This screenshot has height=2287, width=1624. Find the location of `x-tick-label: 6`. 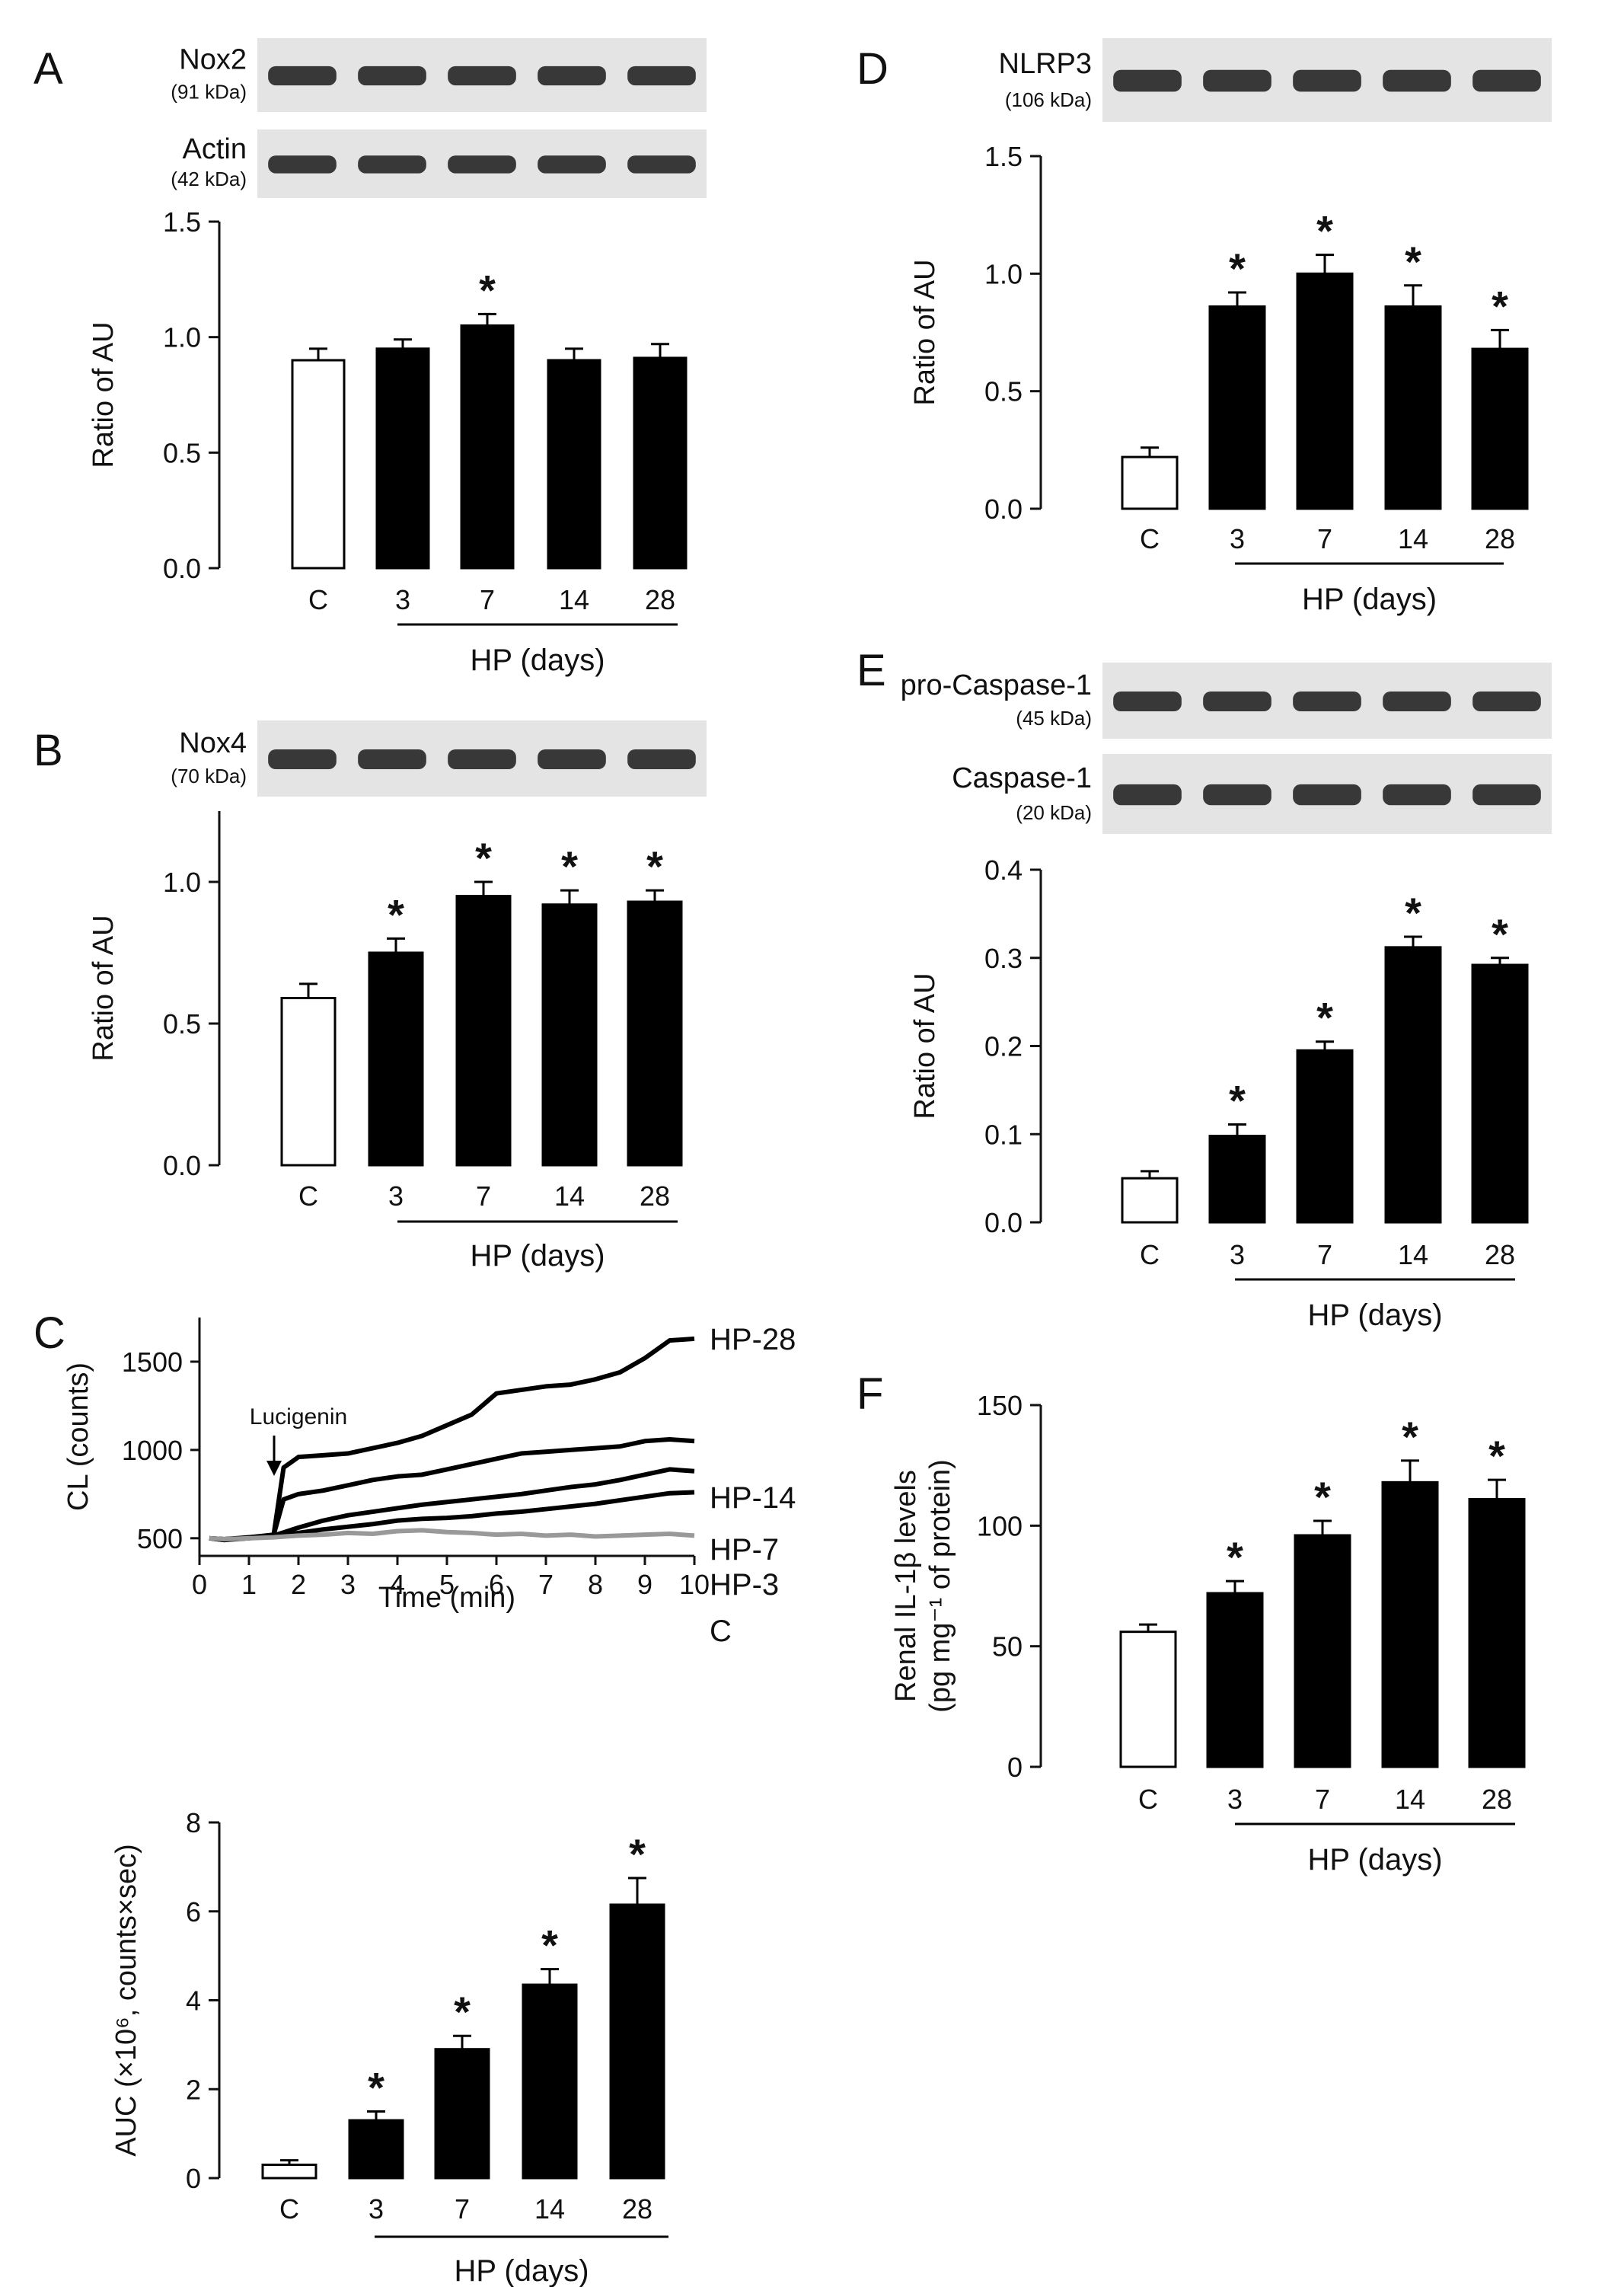

x-tick-label: 6 is located at coordinates (496, 1584).